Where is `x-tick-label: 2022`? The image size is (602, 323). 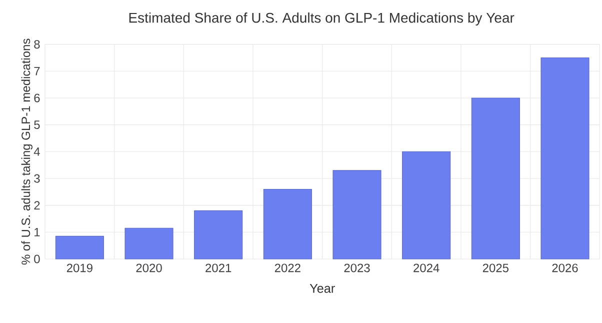 x-tick-label: 2022 is located at coordinates (287, 268).